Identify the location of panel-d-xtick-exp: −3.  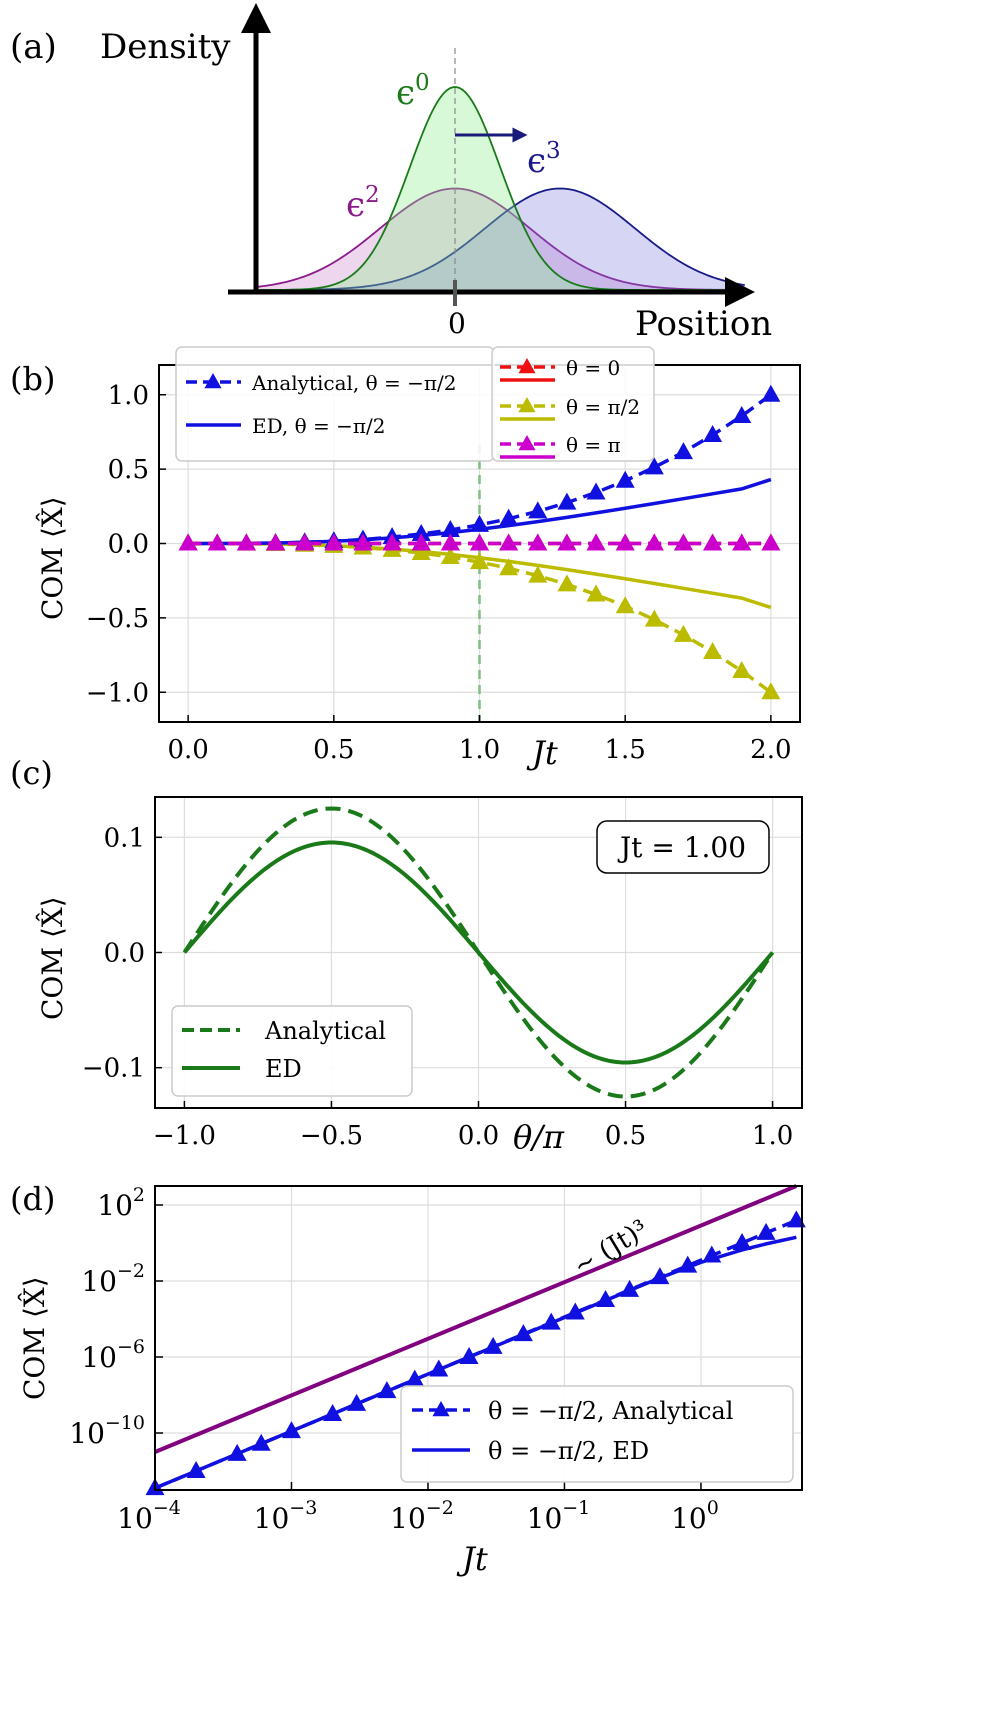
(303, 1508).